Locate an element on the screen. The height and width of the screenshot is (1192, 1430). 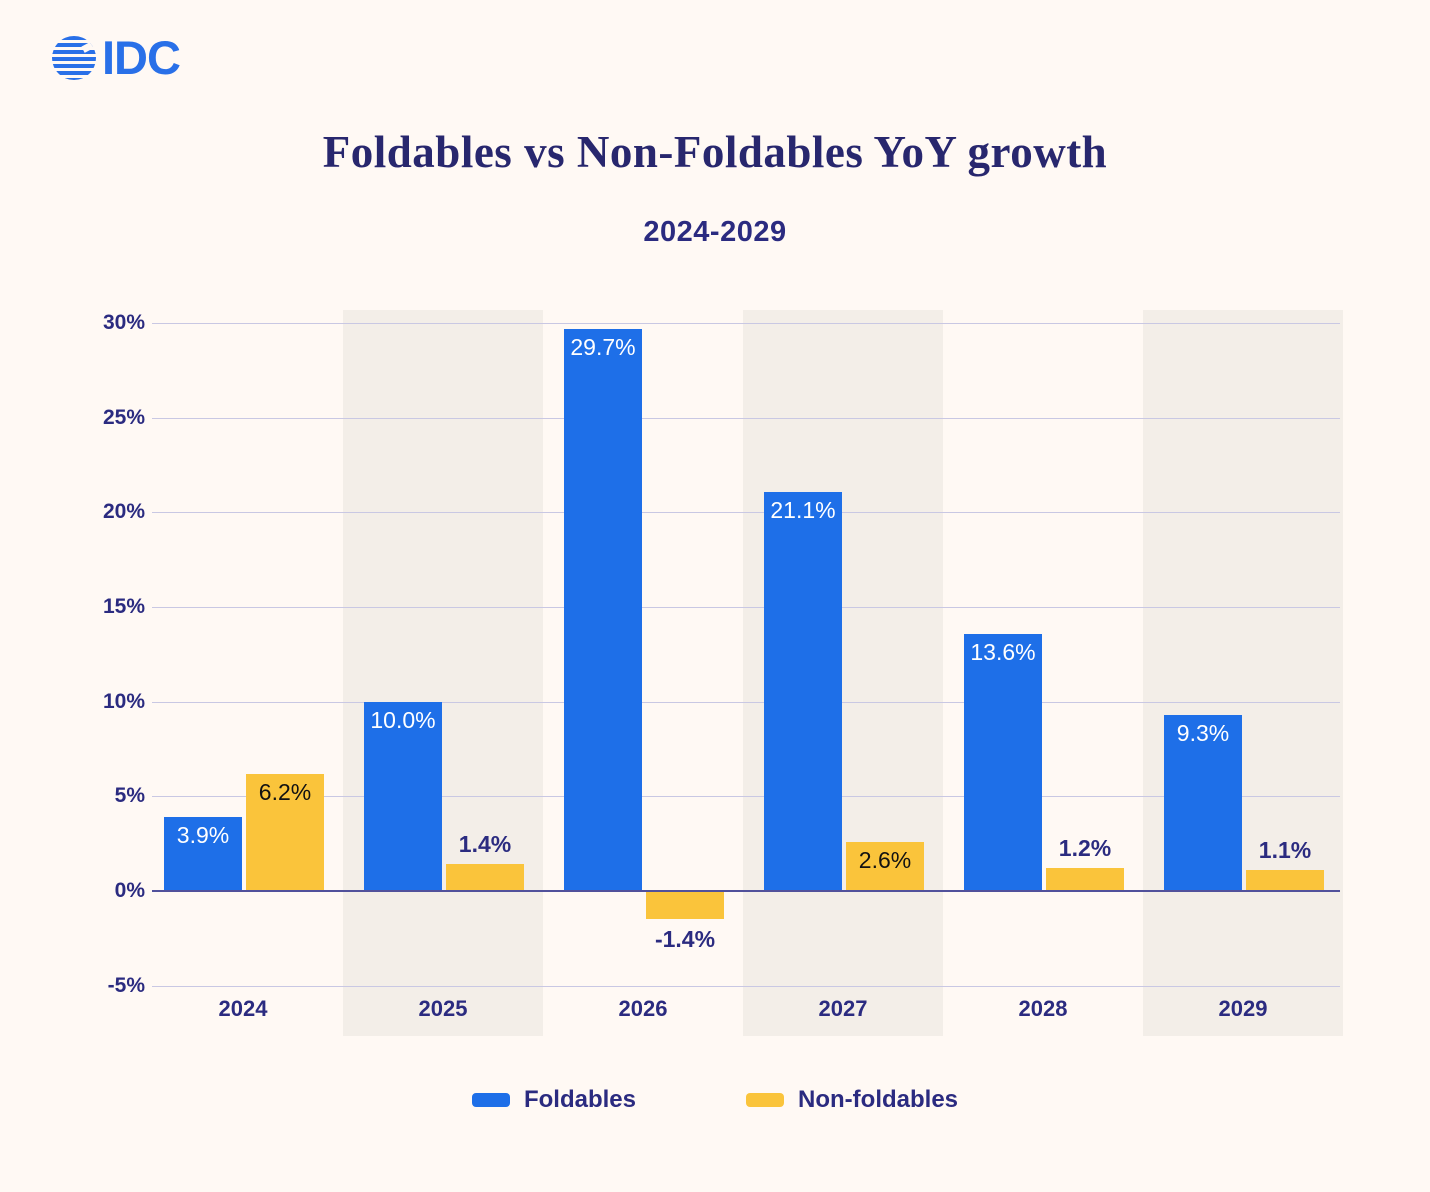
bar-foldables-2027: 21.1% is located at coordinates (803, 691).